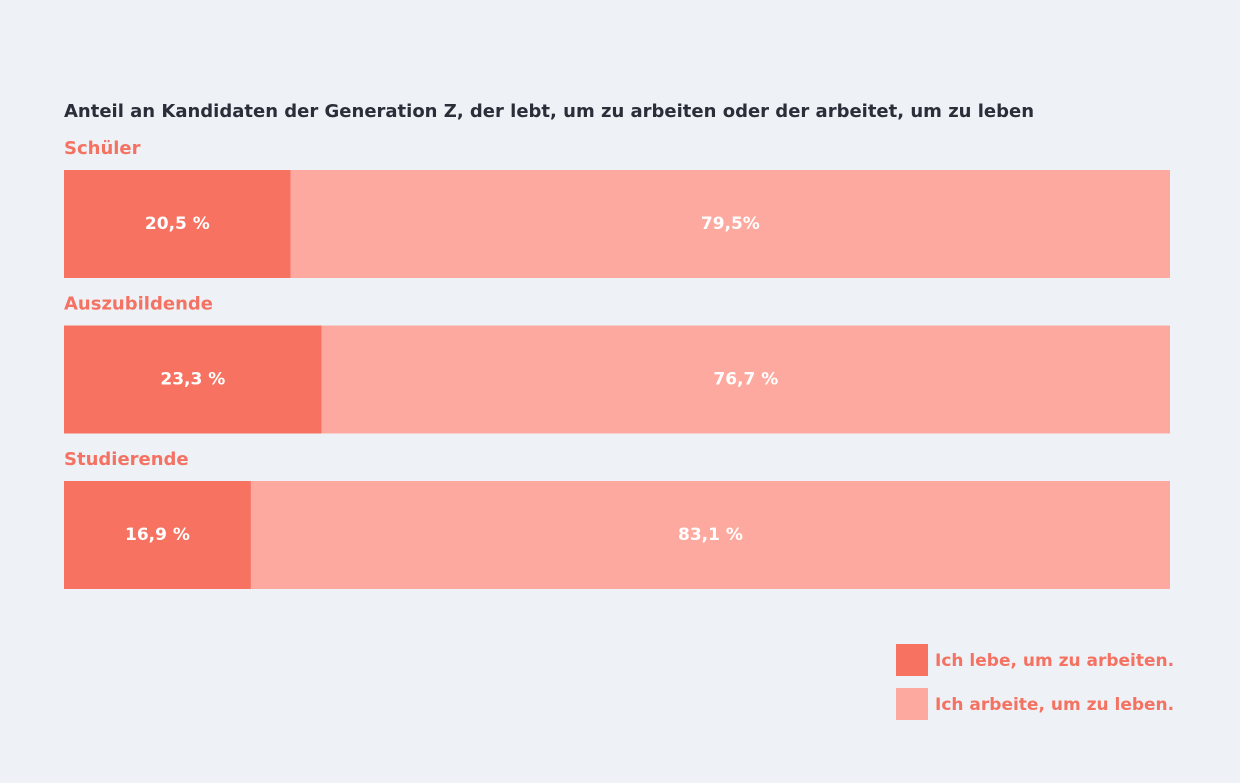 The width and height of the screenshot is (1240, 783). I want to click on value-label: 20,5 %, so click(177, 224).